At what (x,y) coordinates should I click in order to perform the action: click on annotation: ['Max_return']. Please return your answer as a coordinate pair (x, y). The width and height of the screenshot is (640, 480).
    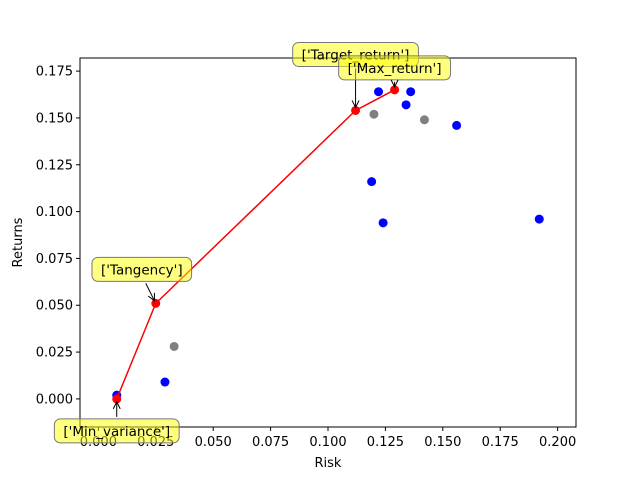
    Looking at the image, I should click on (395, 71).